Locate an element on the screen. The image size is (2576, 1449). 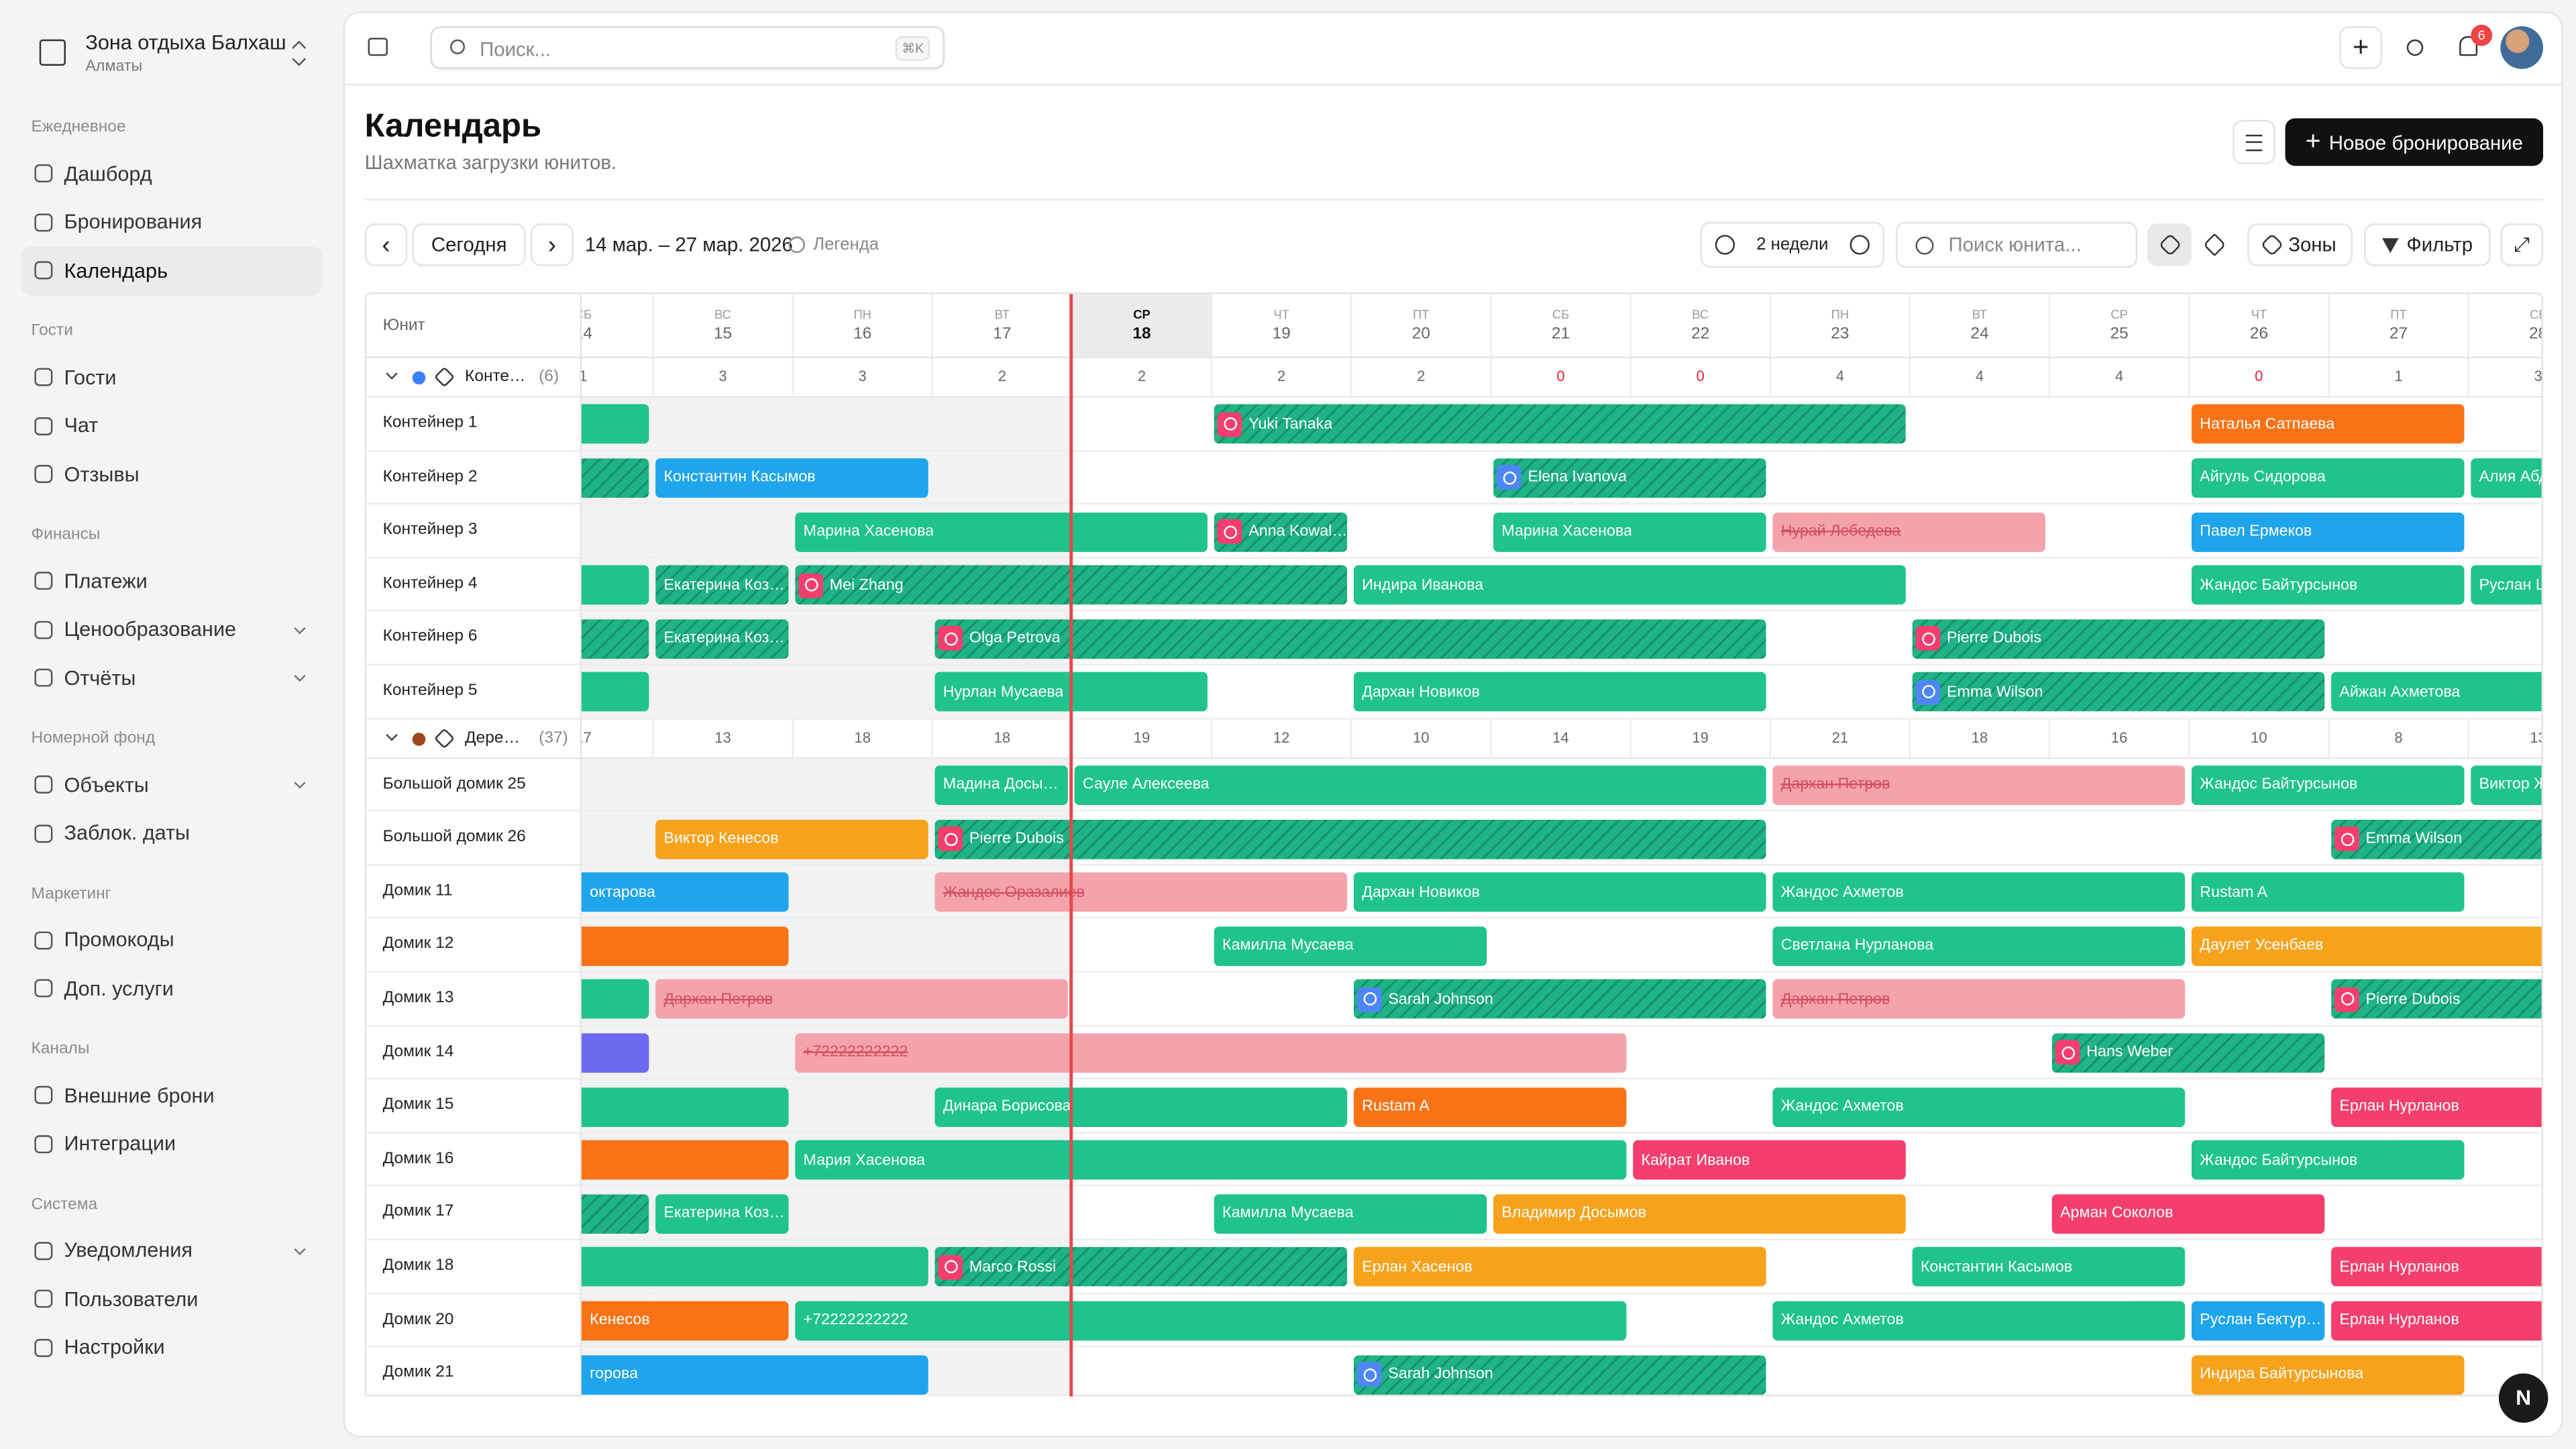
nav-item: Уведомления is located at coordinates (171, 1250).